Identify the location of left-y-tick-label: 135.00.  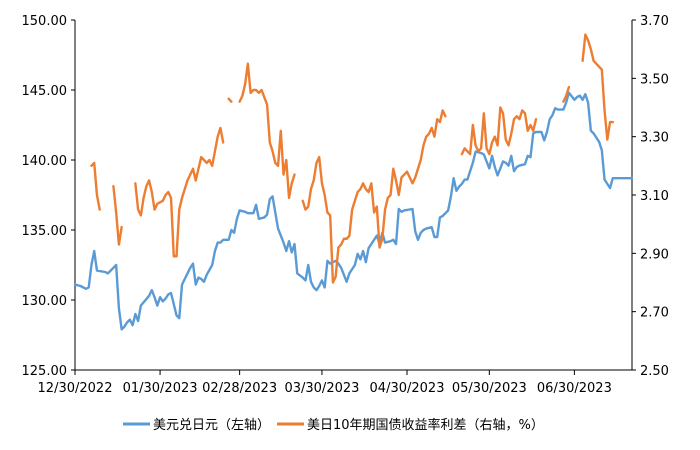
(45, 231).